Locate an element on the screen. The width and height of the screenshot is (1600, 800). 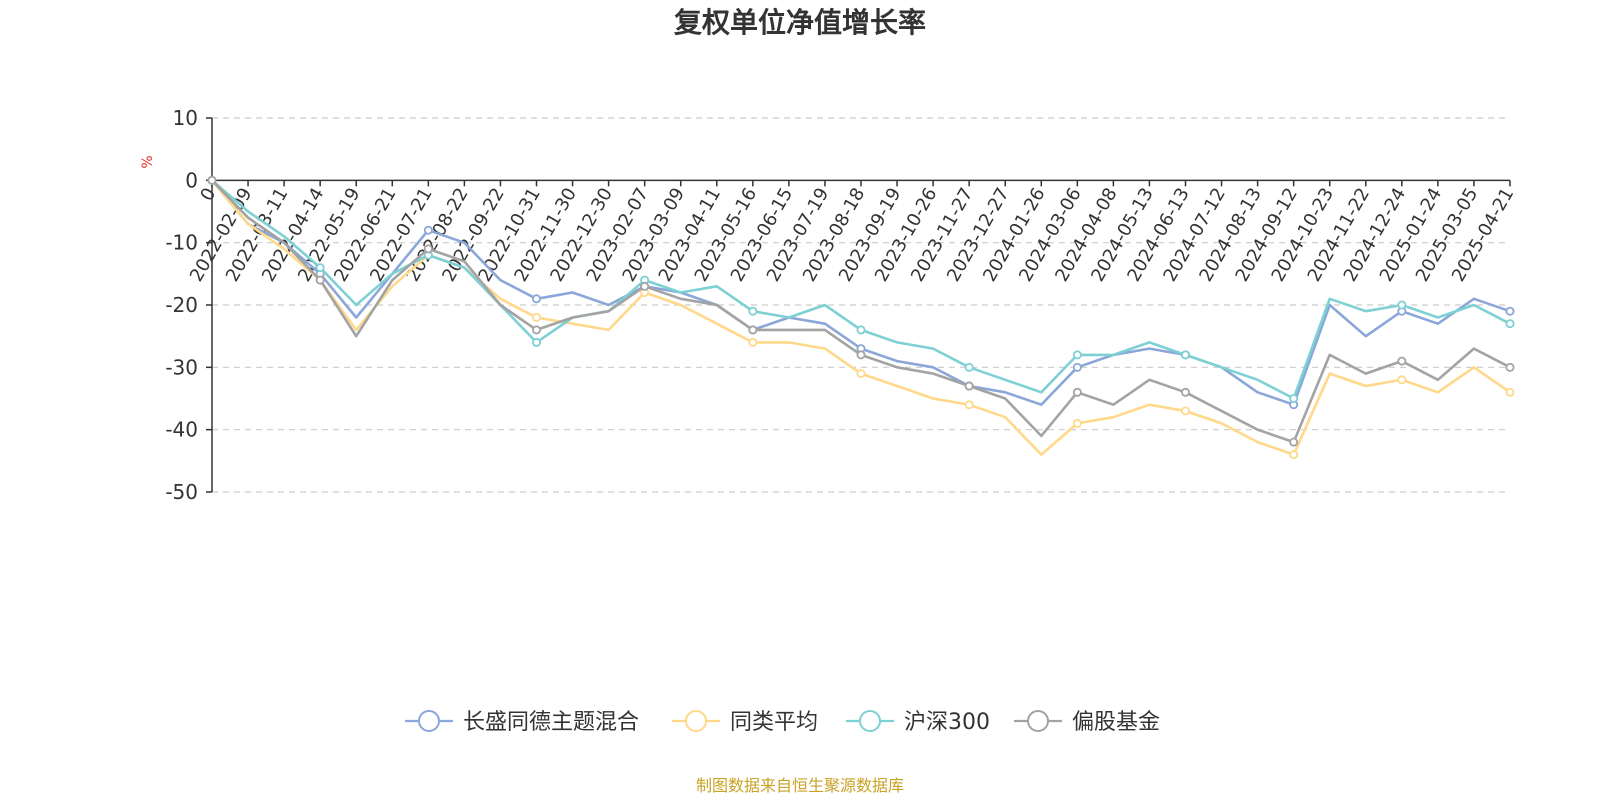
y-tick-label: 10 is located at coordinates (185, 118).